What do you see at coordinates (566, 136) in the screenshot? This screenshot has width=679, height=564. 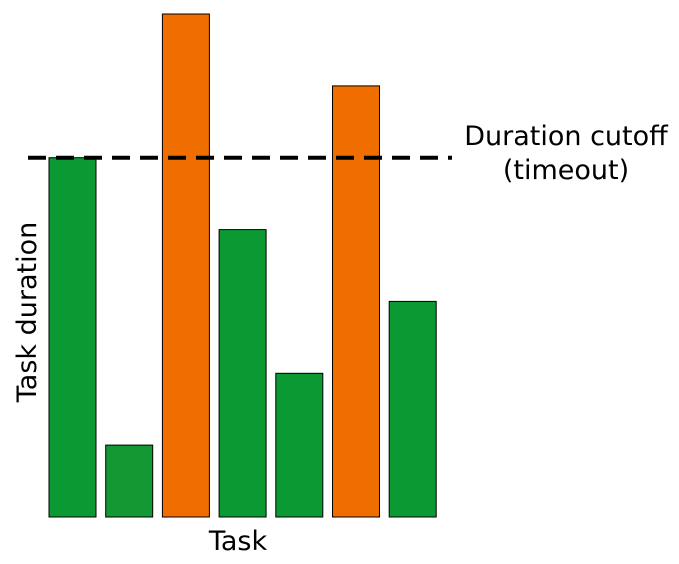 I see `cutoff-label-line1: Duration cutoff` at bounding box center [566, 136].